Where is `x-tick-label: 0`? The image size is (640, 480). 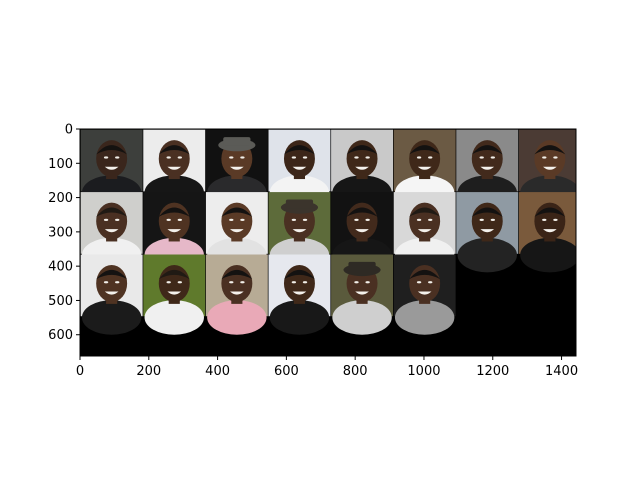
x-tick-label: 0 is located at coordinates (80, 371).